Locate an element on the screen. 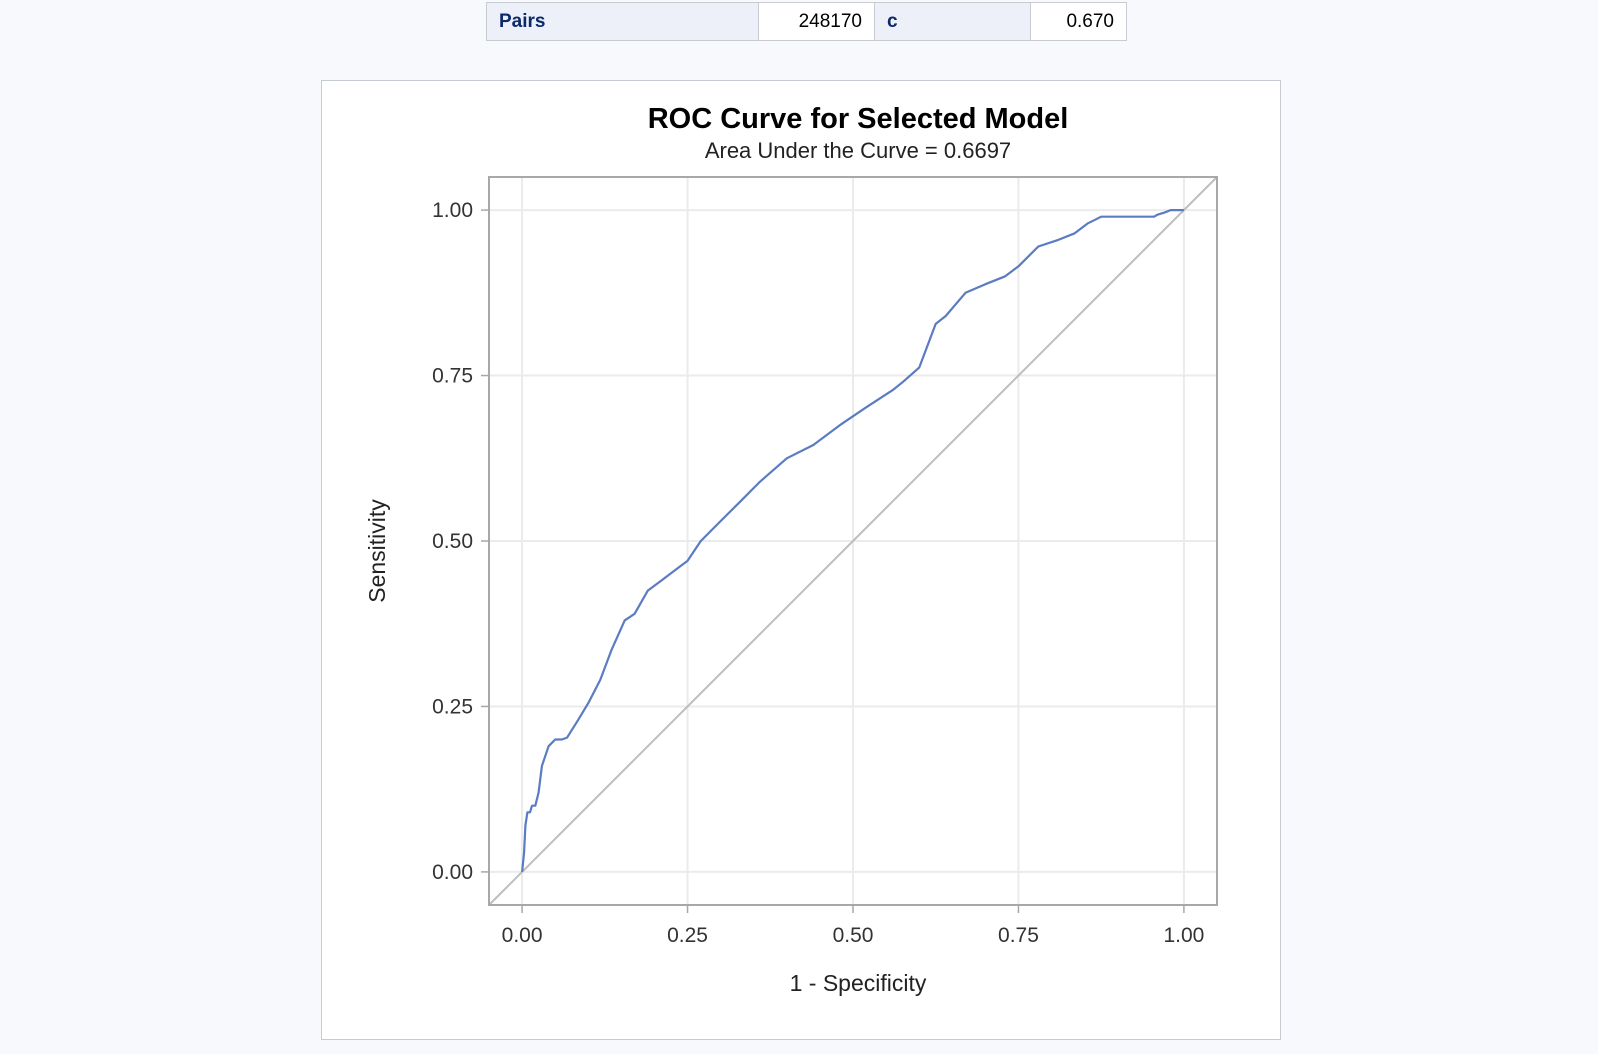 This screenshot has width=1598, height=1054. pairs-value: 248170 is located at coordinates (816, 21).